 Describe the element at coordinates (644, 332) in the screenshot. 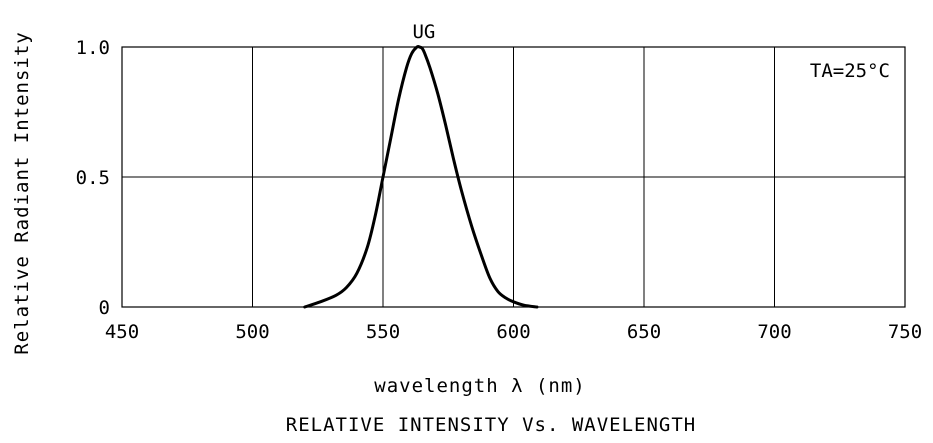

I see `x-tick-label-650: 650` at that location.